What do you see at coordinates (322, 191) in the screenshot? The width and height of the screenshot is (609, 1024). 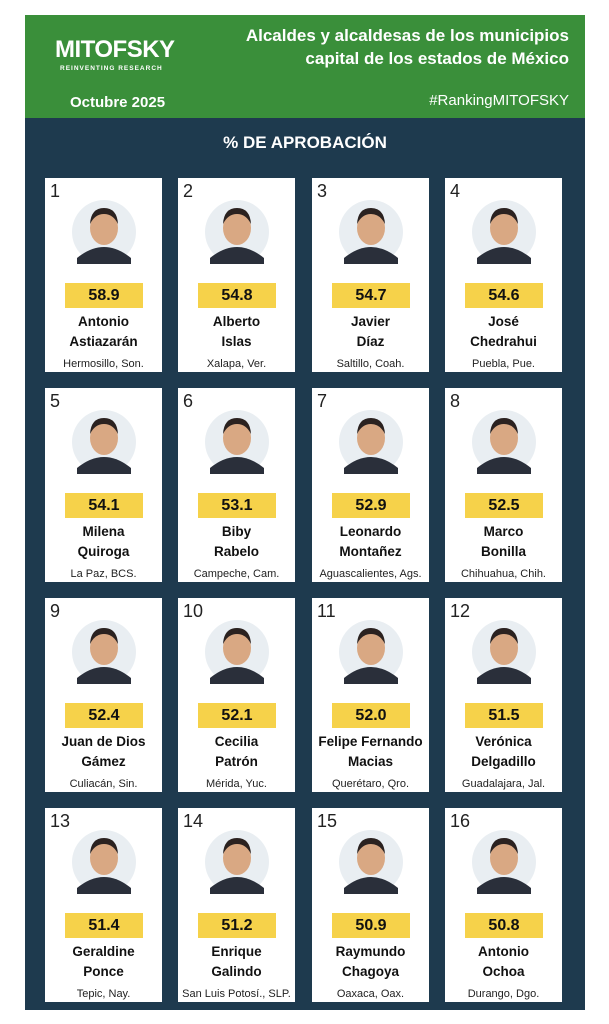 I see `rank: 3` at bounding box center [322, 191].